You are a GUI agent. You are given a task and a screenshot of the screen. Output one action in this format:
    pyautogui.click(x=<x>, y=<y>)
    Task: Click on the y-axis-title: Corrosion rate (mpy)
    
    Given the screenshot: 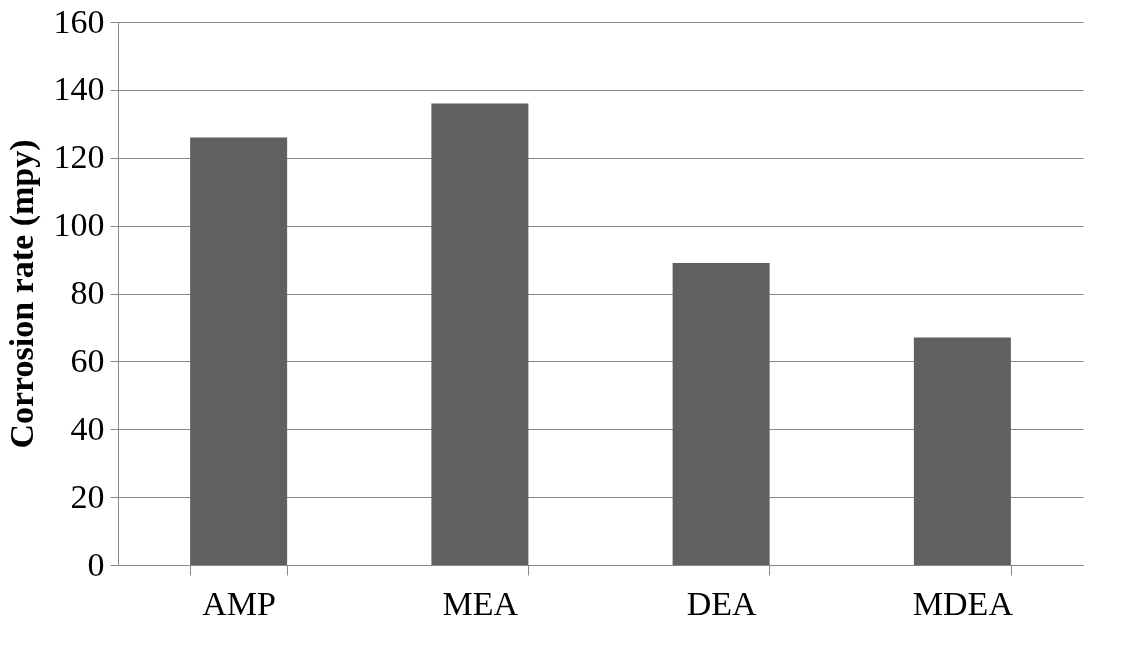 What is the action you would take?
    pyautogui.click(x=21, y=294)
    